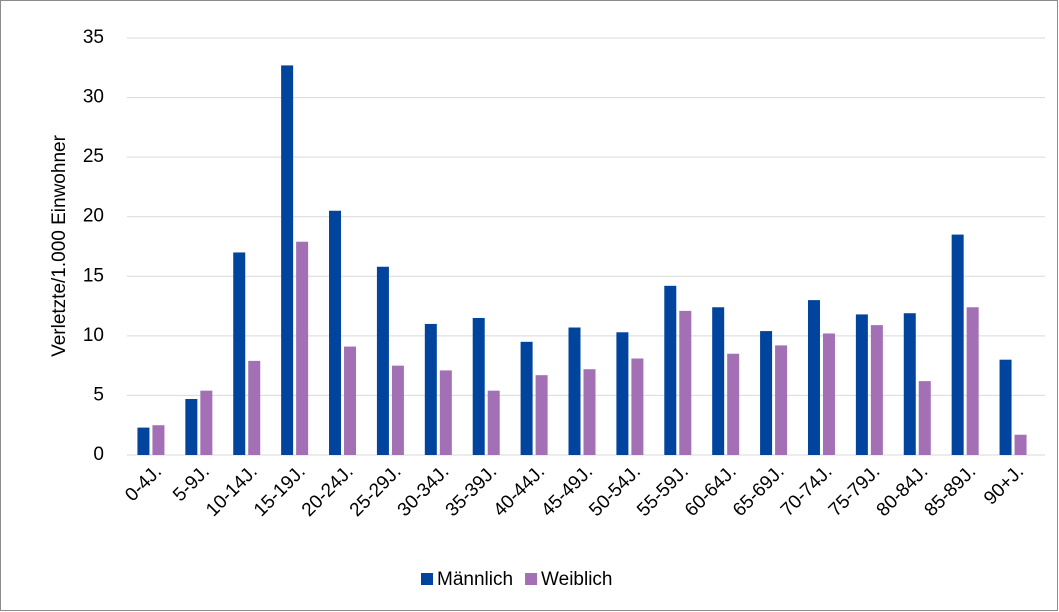 The height and width of the screenshot is (612, 1059). I want to click on y-tick-label: 10, so click(93, 335).